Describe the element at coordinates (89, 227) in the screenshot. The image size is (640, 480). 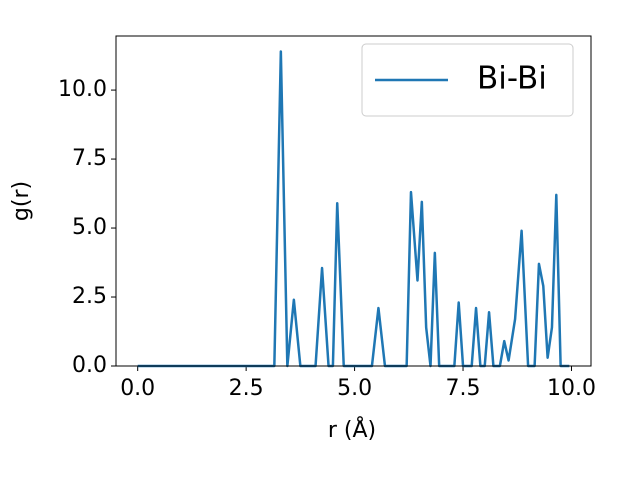
I see `y-tick-label: 5.0` at that location.